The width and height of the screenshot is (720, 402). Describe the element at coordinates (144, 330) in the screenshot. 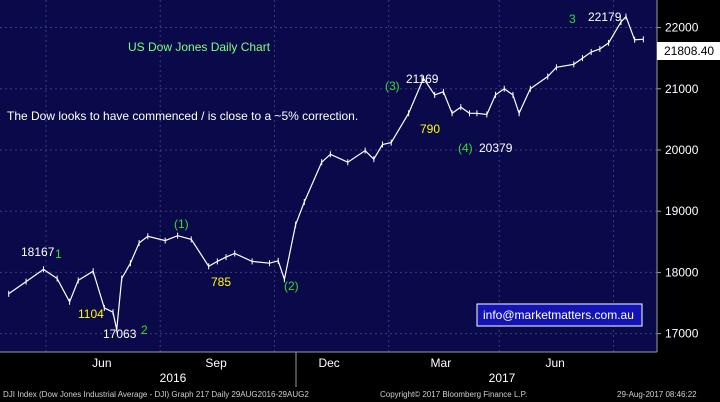

I see `label-wave-2-bottom: 2` at that location.